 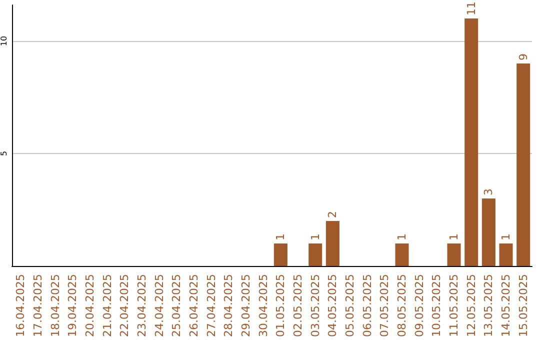 What do you see at coordinates (107, 306) in the screenshot?
I see `x-tick-label: 21.04.2025` at bounding box center [107, 306].